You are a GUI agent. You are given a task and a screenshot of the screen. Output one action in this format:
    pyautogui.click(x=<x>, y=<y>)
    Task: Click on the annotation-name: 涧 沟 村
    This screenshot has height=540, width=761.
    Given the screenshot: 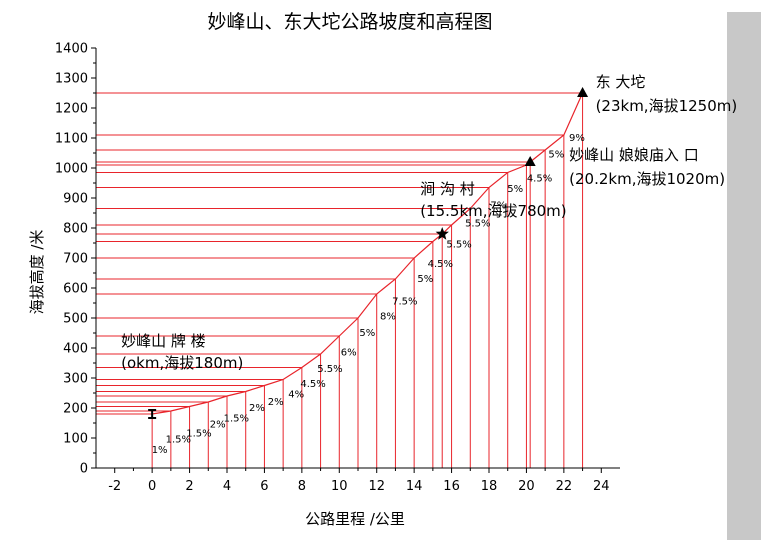 What is the action you would take?
    pyautogui.click(x=447, y=189)
    